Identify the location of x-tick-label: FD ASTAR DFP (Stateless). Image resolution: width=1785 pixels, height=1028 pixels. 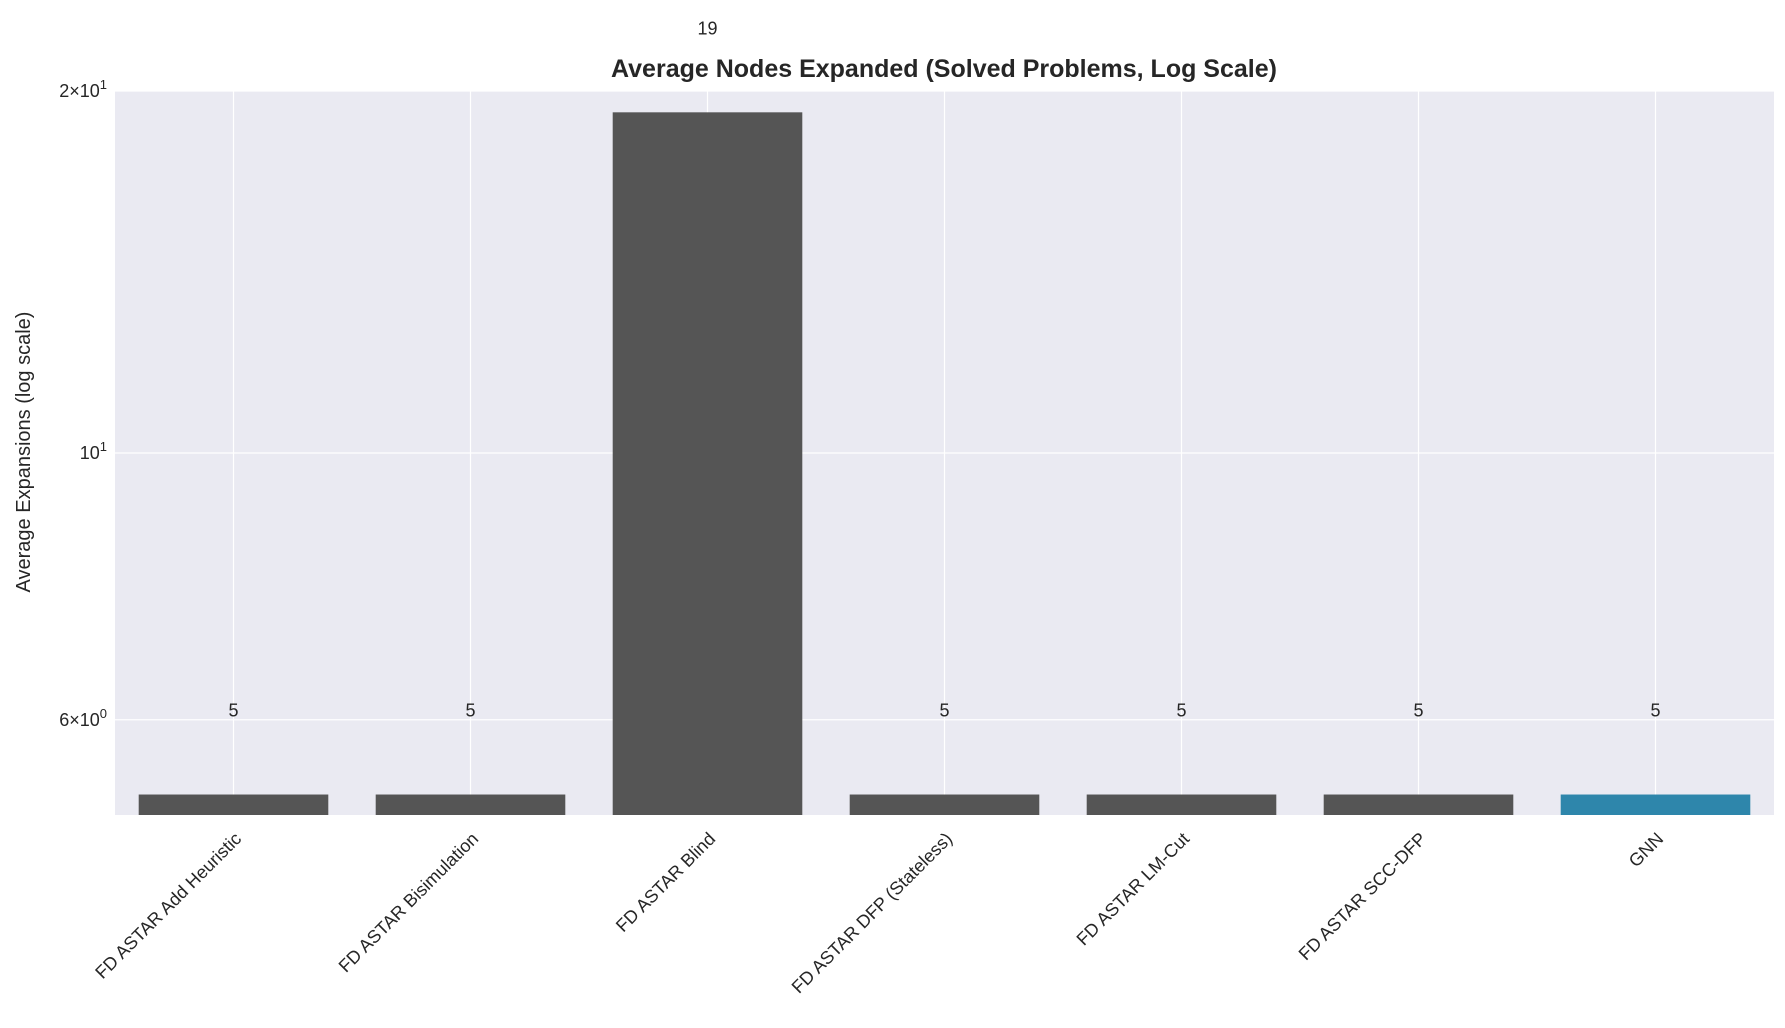
(872, 913).